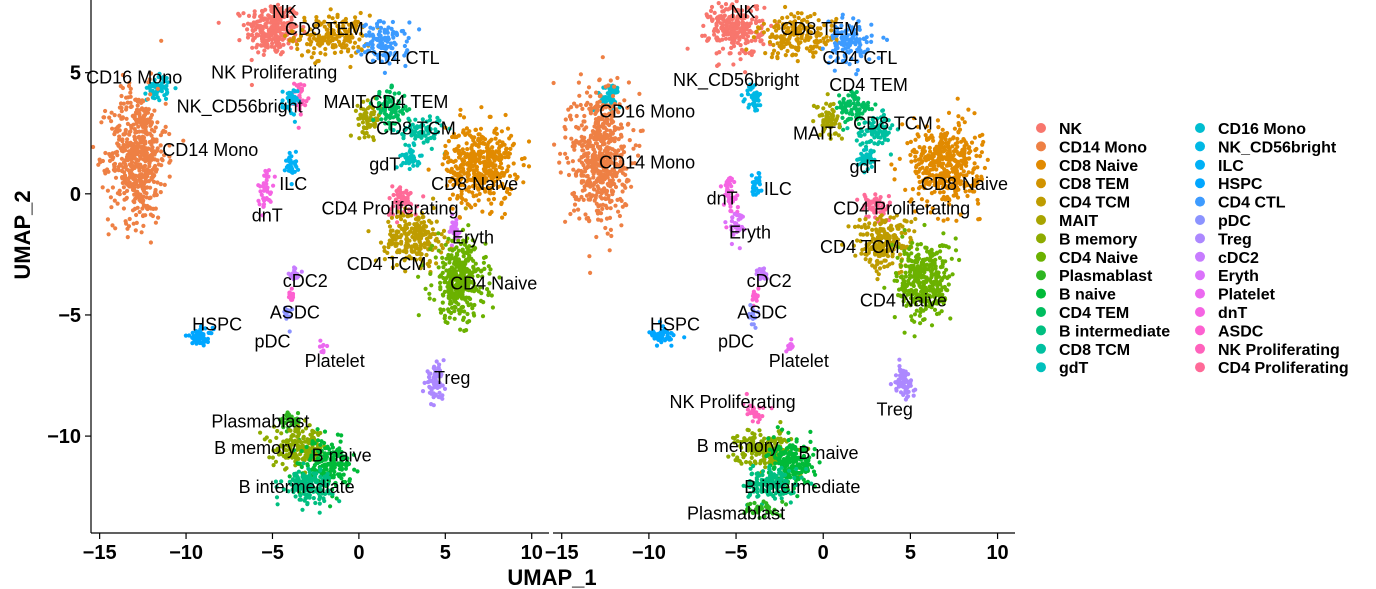  I want to click on cluster-label: gdT, so click(384, 165).